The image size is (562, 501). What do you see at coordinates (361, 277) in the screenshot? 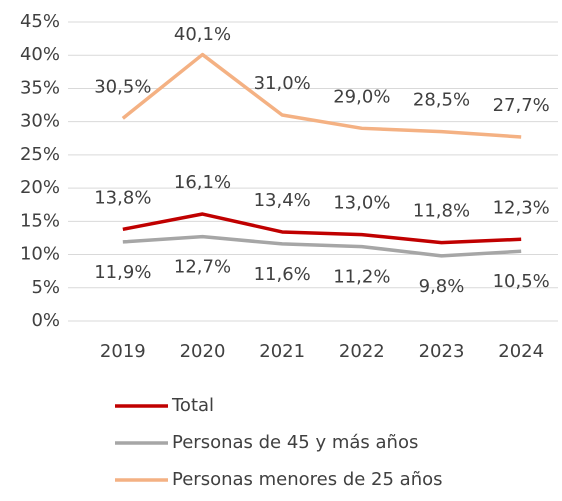
I see `data-label: 11,2%` at bounding box center [361, 277].